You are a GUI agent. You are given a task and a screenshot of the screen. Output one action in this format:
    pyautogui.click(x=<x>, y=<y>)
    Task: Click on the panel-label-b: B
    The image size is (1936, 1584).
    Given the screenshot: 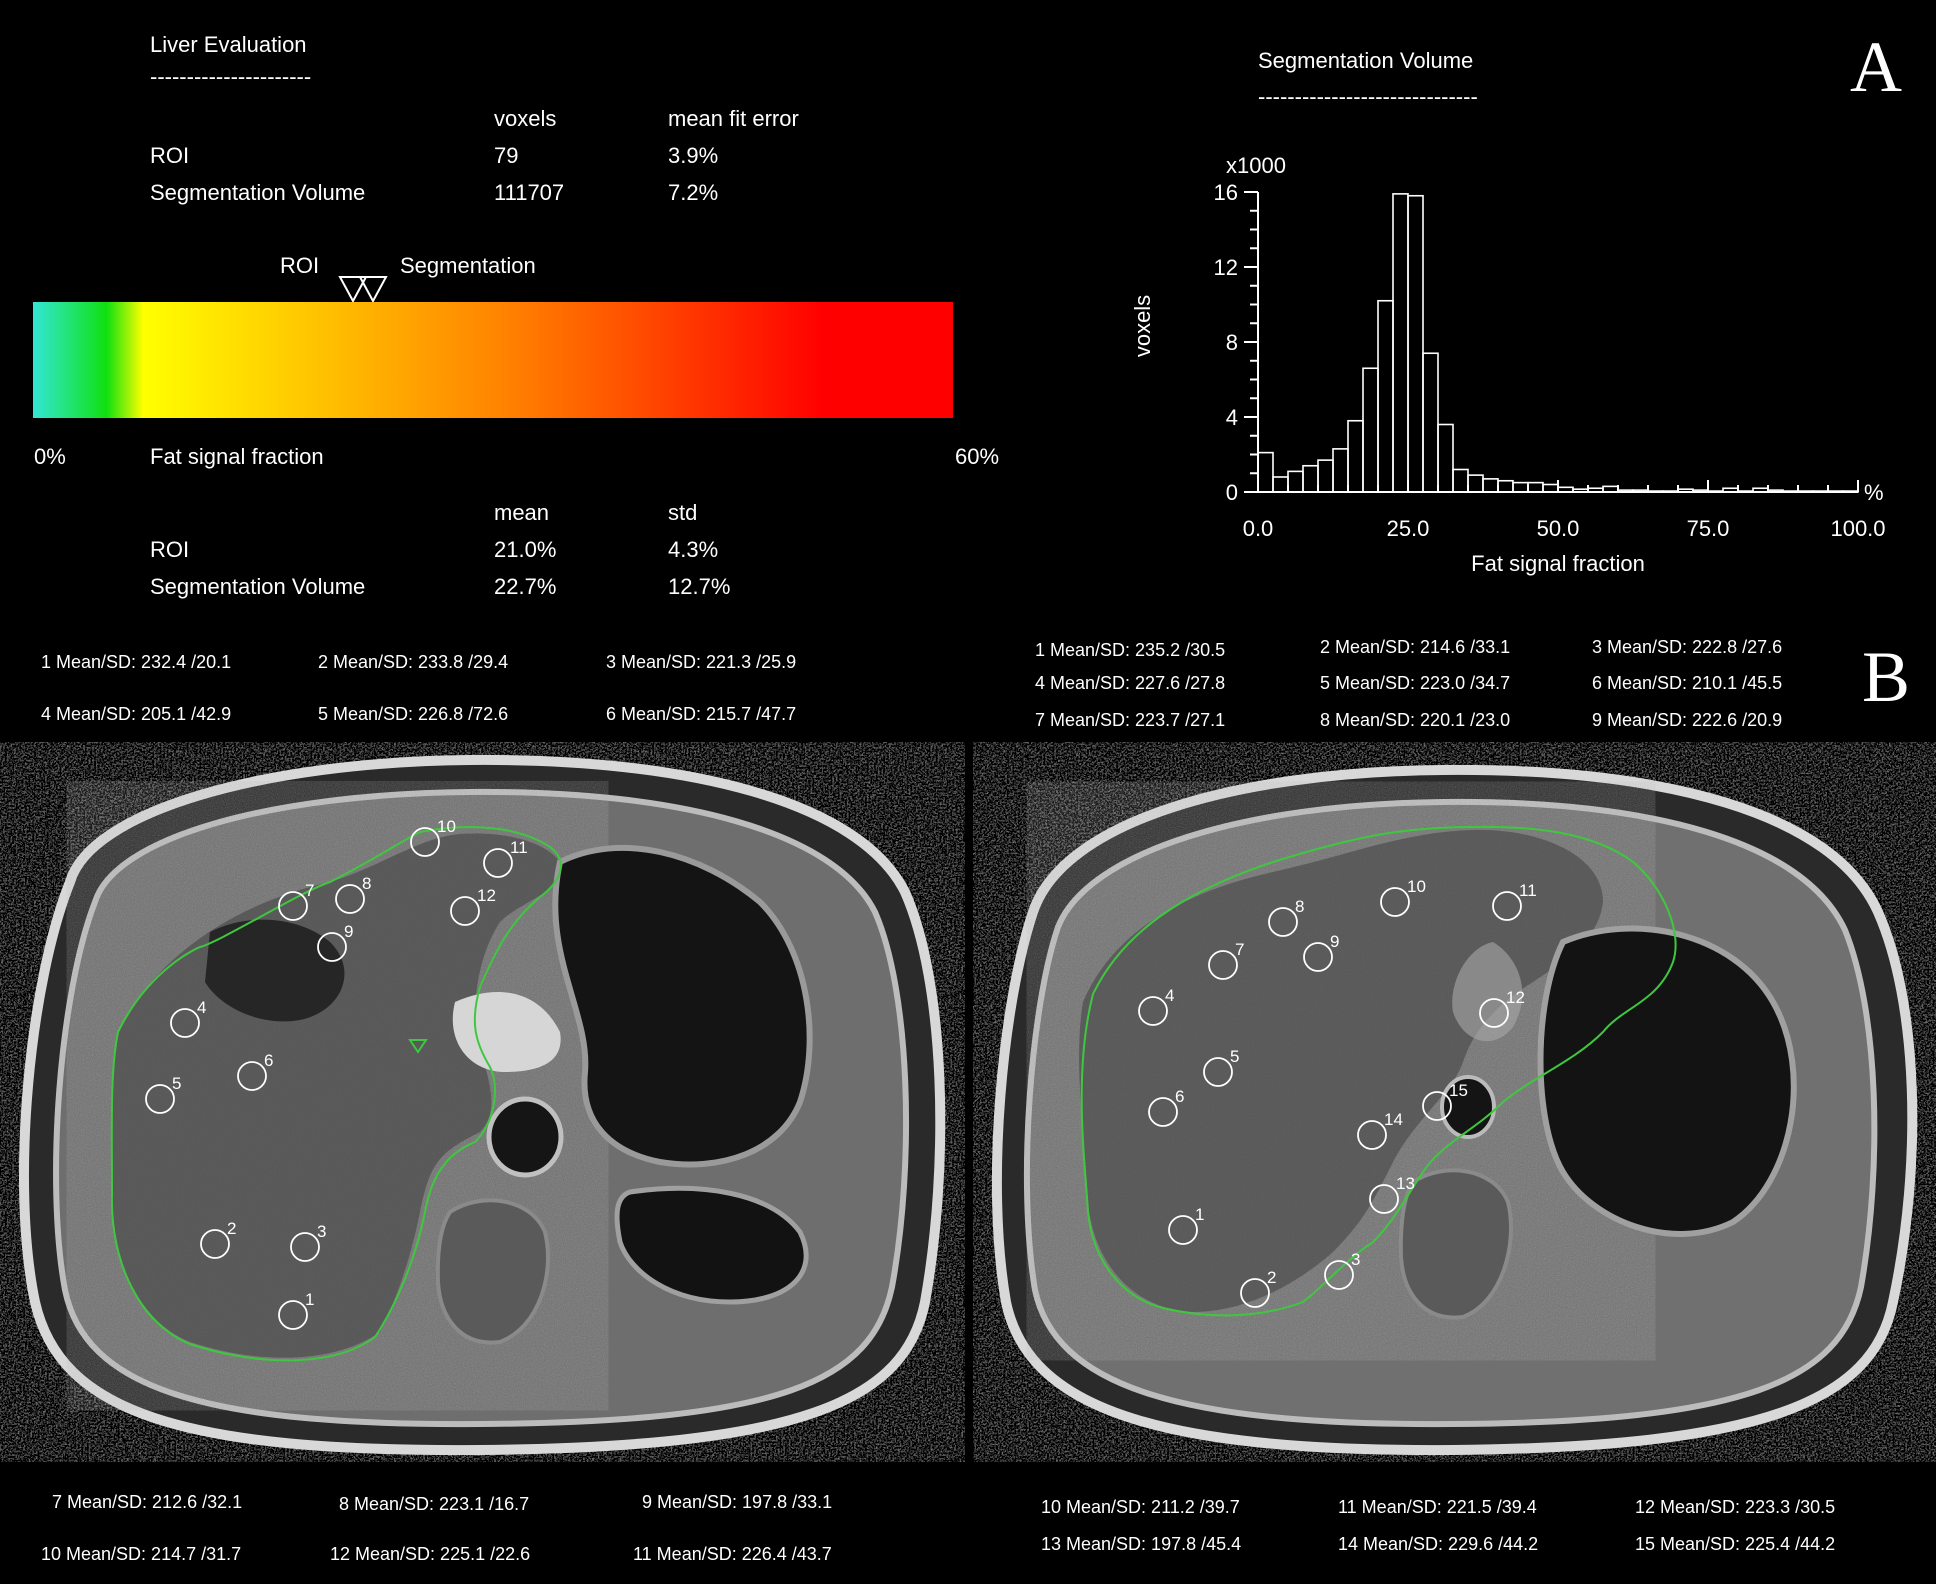 What is the action you would take?
    pyautogui.click(x=1886, y=677)
    